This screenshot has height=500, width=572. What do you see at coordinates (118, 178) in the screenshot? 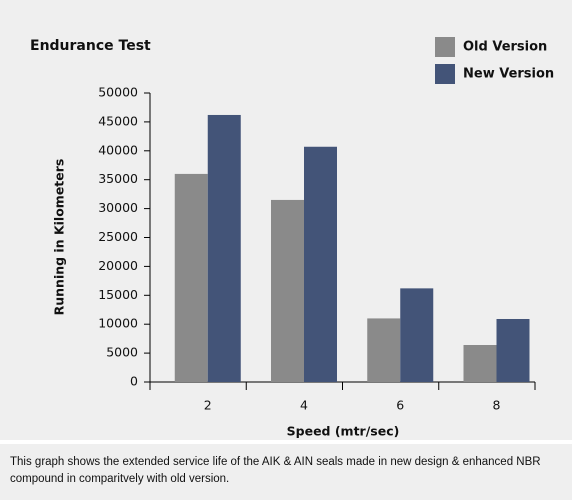
I see `y-tick-label: 35000` at bounding box center [118, 178].